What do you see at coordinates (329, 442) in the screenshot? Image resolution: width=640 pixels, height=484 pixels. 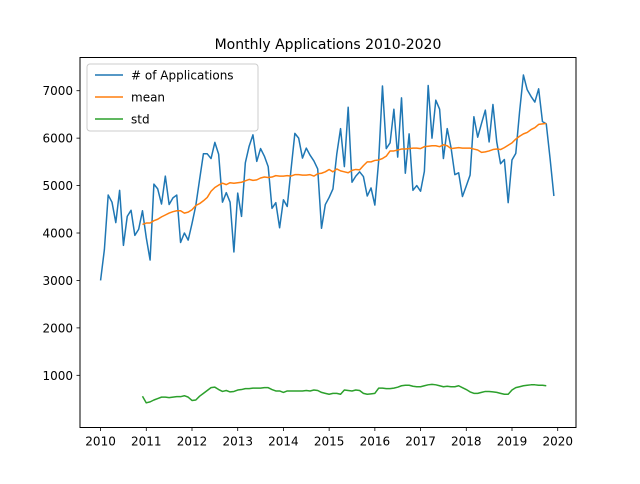 I see `x-tick-label: 2015` at bounding box center [329, 442].